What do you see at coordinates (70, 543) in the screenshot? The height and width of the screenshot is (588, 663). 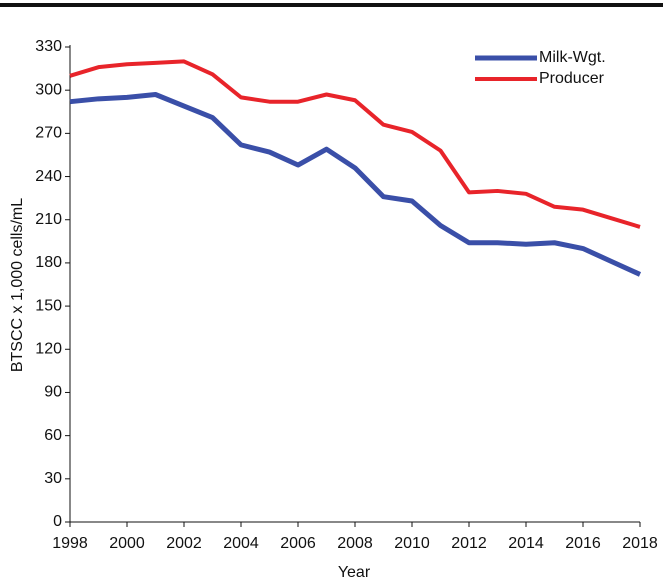 I see `x-tick-label: 1998` at bounding box center [70, 543].